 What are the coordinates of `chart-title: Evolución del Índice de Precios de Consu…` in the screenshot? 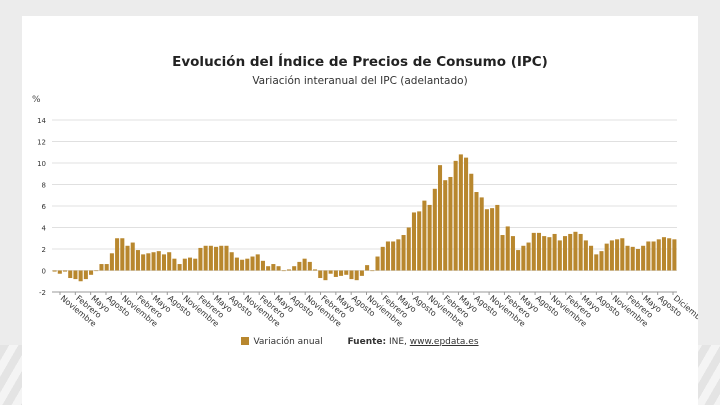 It's located at (360, 62).